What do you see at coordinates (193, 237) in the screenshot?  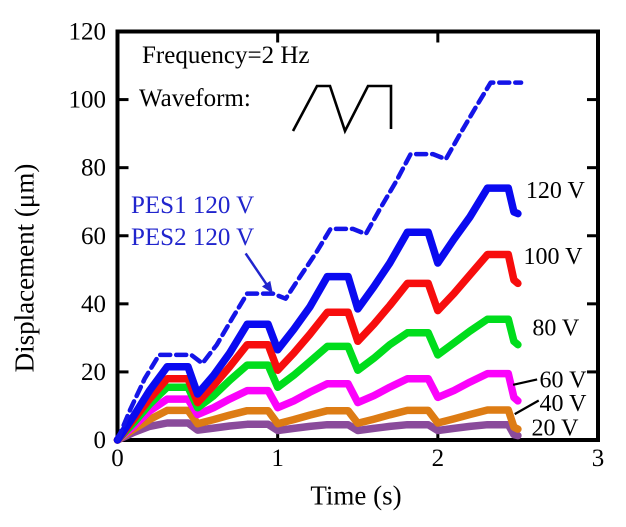 I see `pes2-label: PES2 120 V` at bounding box center [193, 237].